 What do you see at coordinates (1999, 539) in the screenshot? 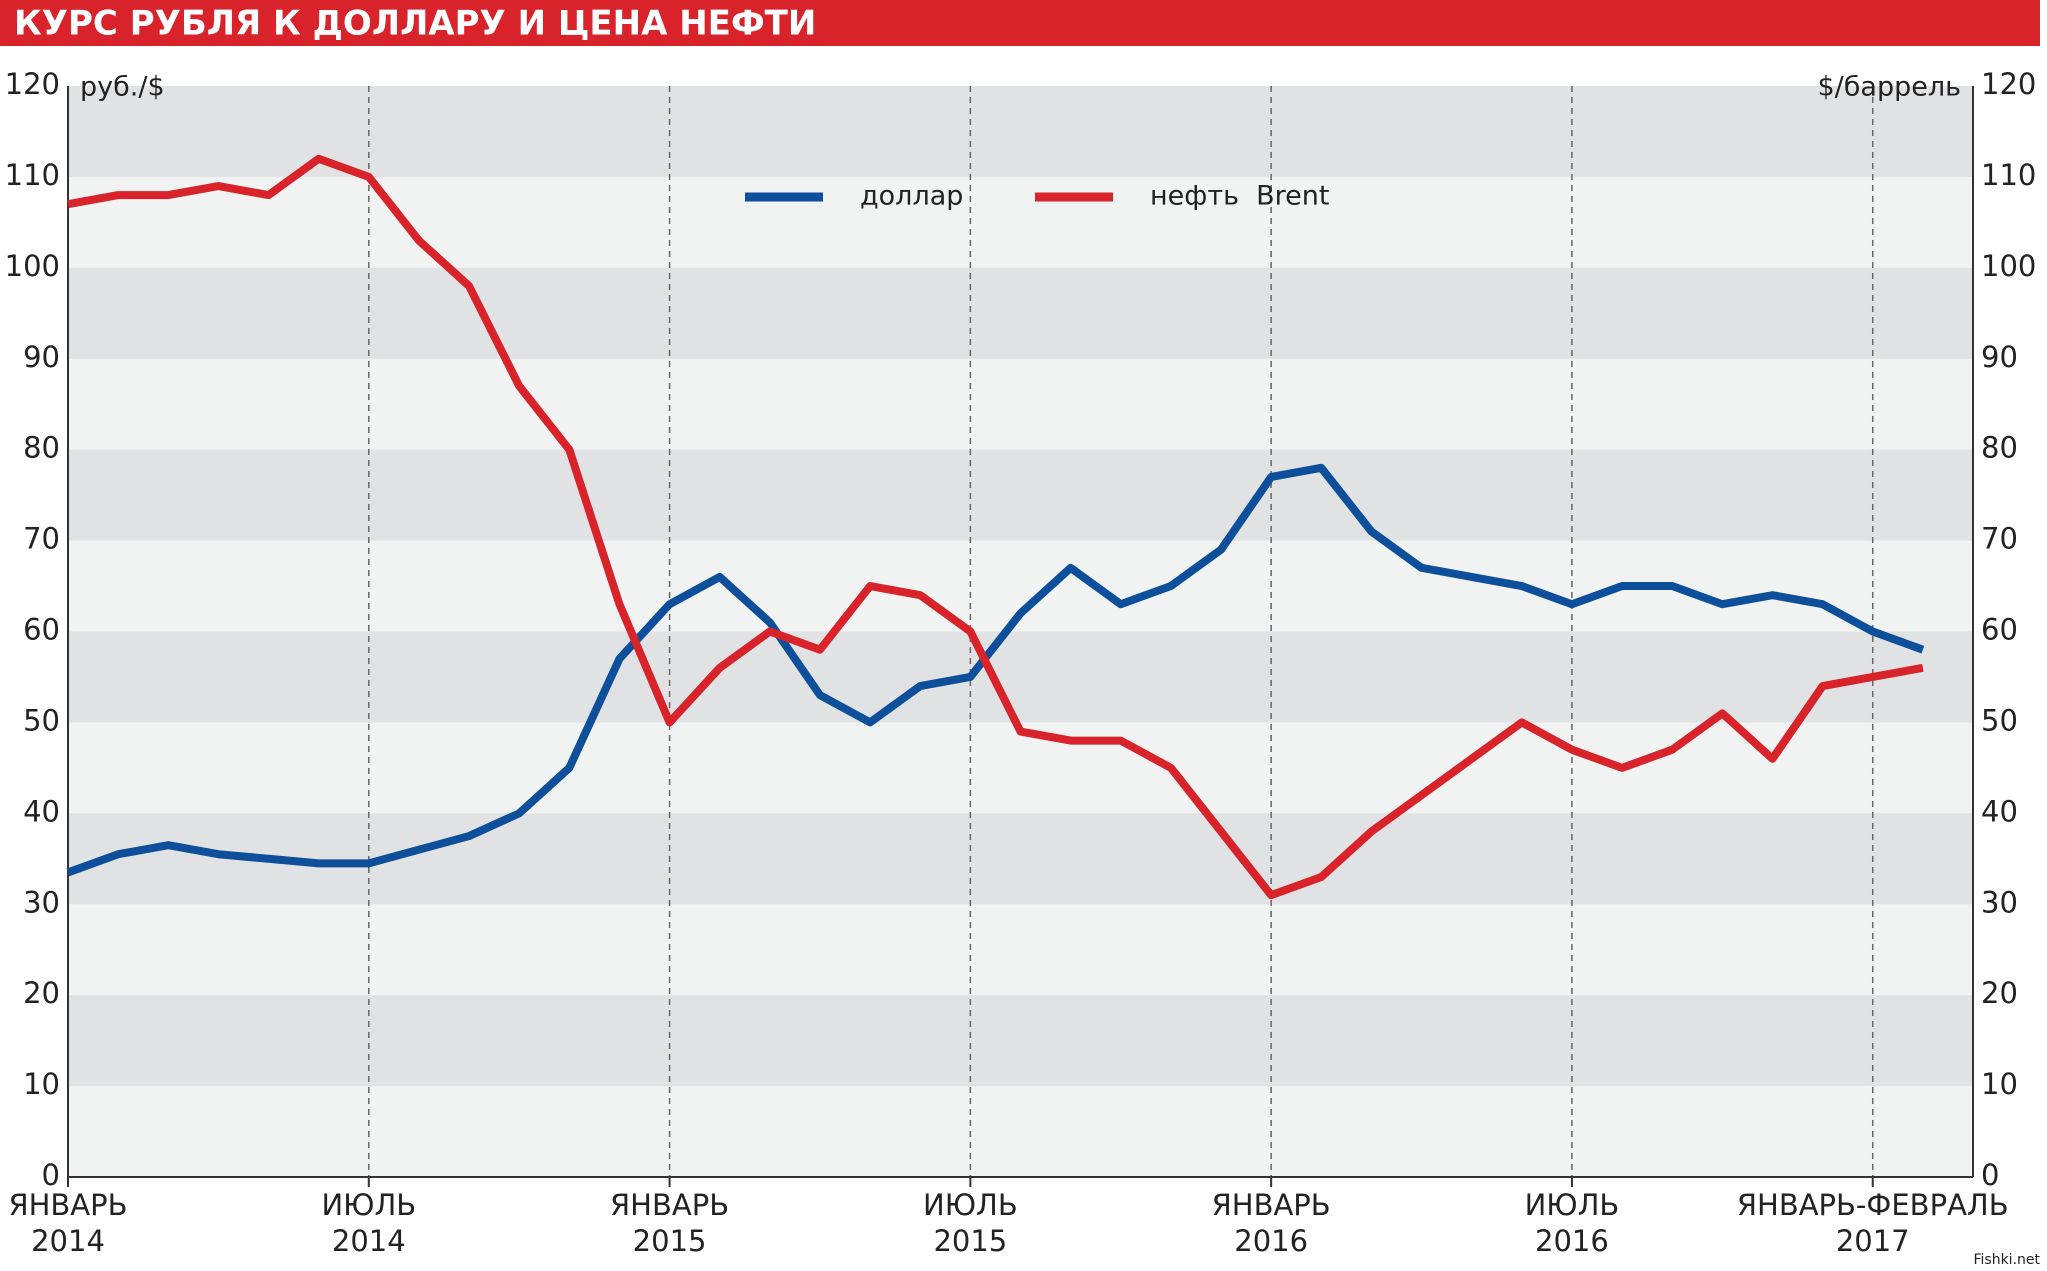
I see `y2-tick-label: 70` at bounding box center [1999, 539].